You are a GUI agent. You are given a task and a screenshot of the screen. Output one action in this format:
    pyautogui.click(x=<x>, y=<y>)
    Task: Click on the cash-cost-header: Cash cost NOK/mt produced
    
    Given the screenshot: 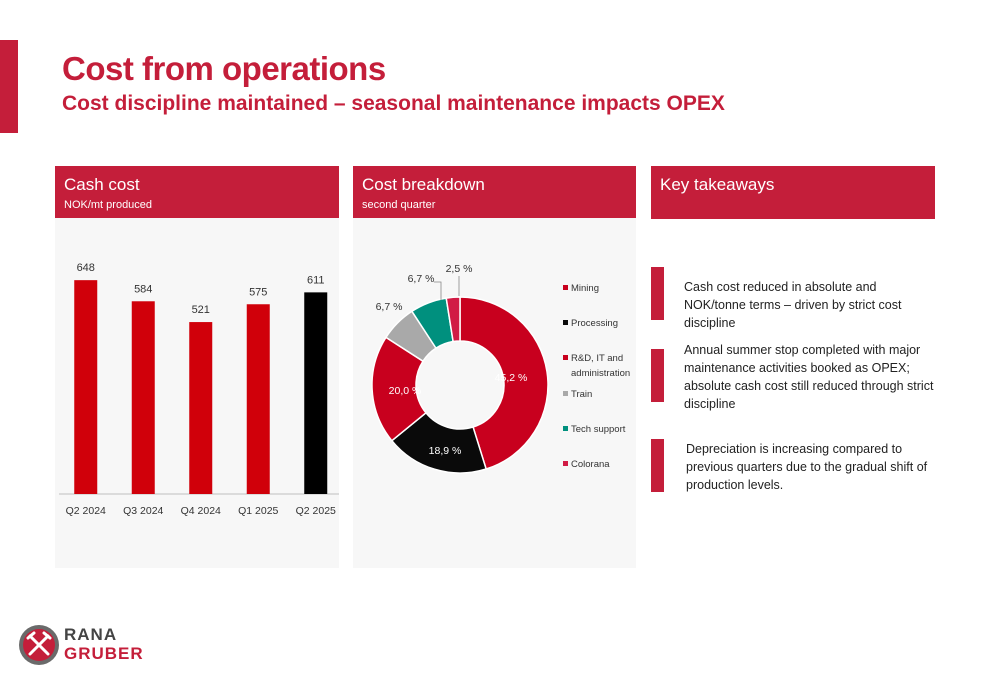 What is the action you would take?
    pyautogui.click(x=197, y=192)
    